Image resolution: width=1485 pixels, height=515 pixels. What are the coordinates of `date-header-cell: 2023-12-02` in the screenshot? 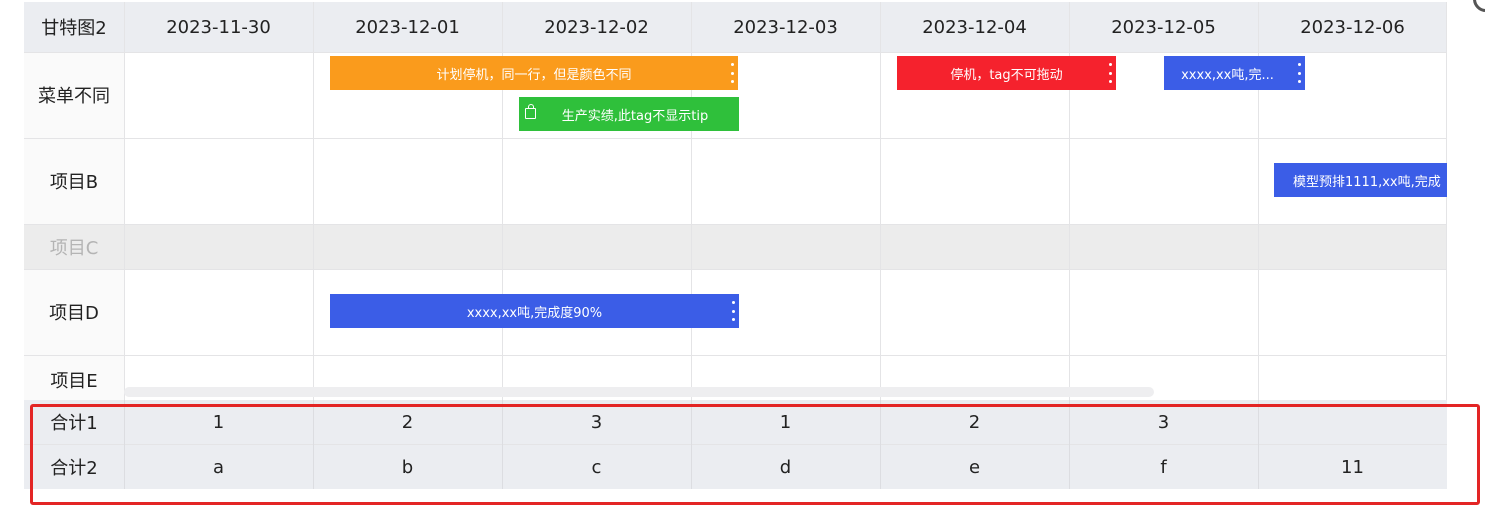 It's located at (596, 27).